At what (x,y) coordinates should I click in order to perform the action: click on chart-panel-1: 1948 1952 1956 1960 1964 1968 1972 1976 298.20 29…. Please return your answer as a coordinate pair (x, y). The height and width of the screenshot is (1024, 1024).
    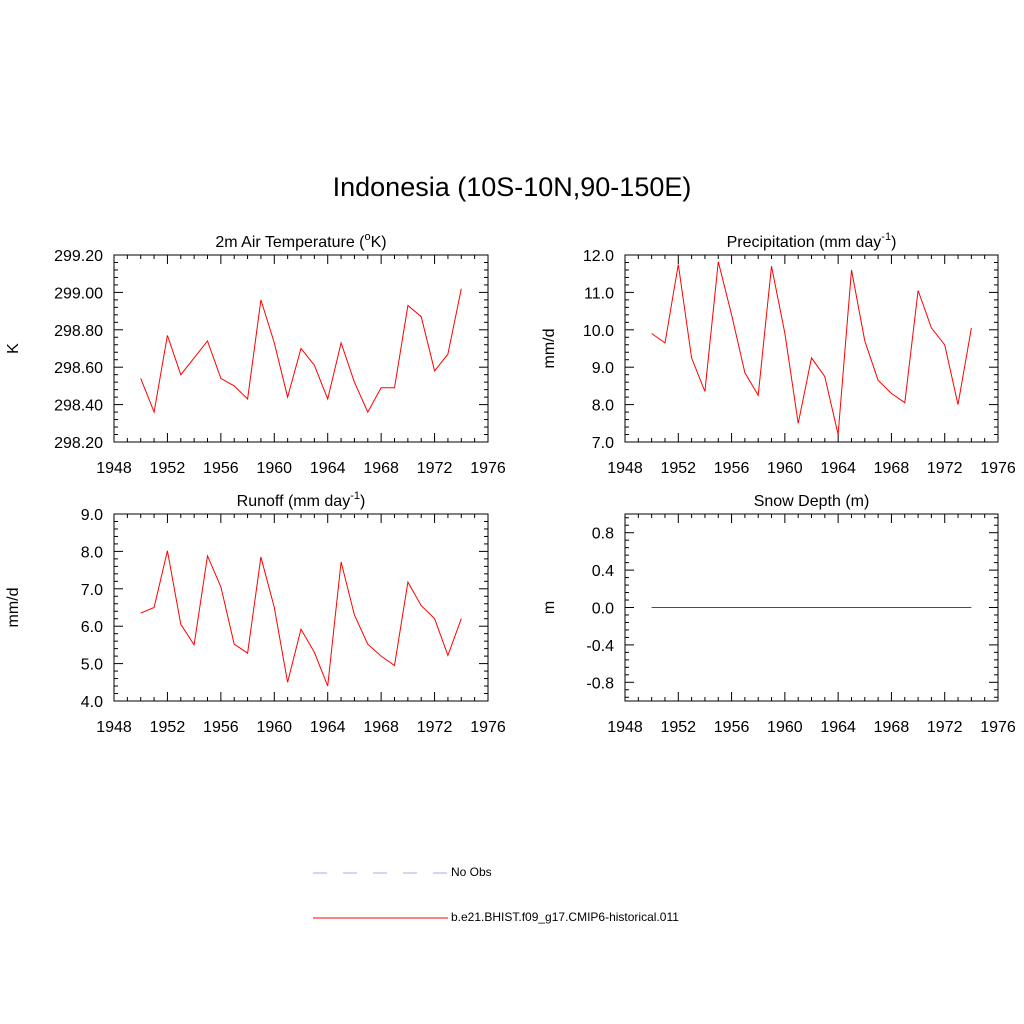
    Looking at the image, I should click on (255, 354).